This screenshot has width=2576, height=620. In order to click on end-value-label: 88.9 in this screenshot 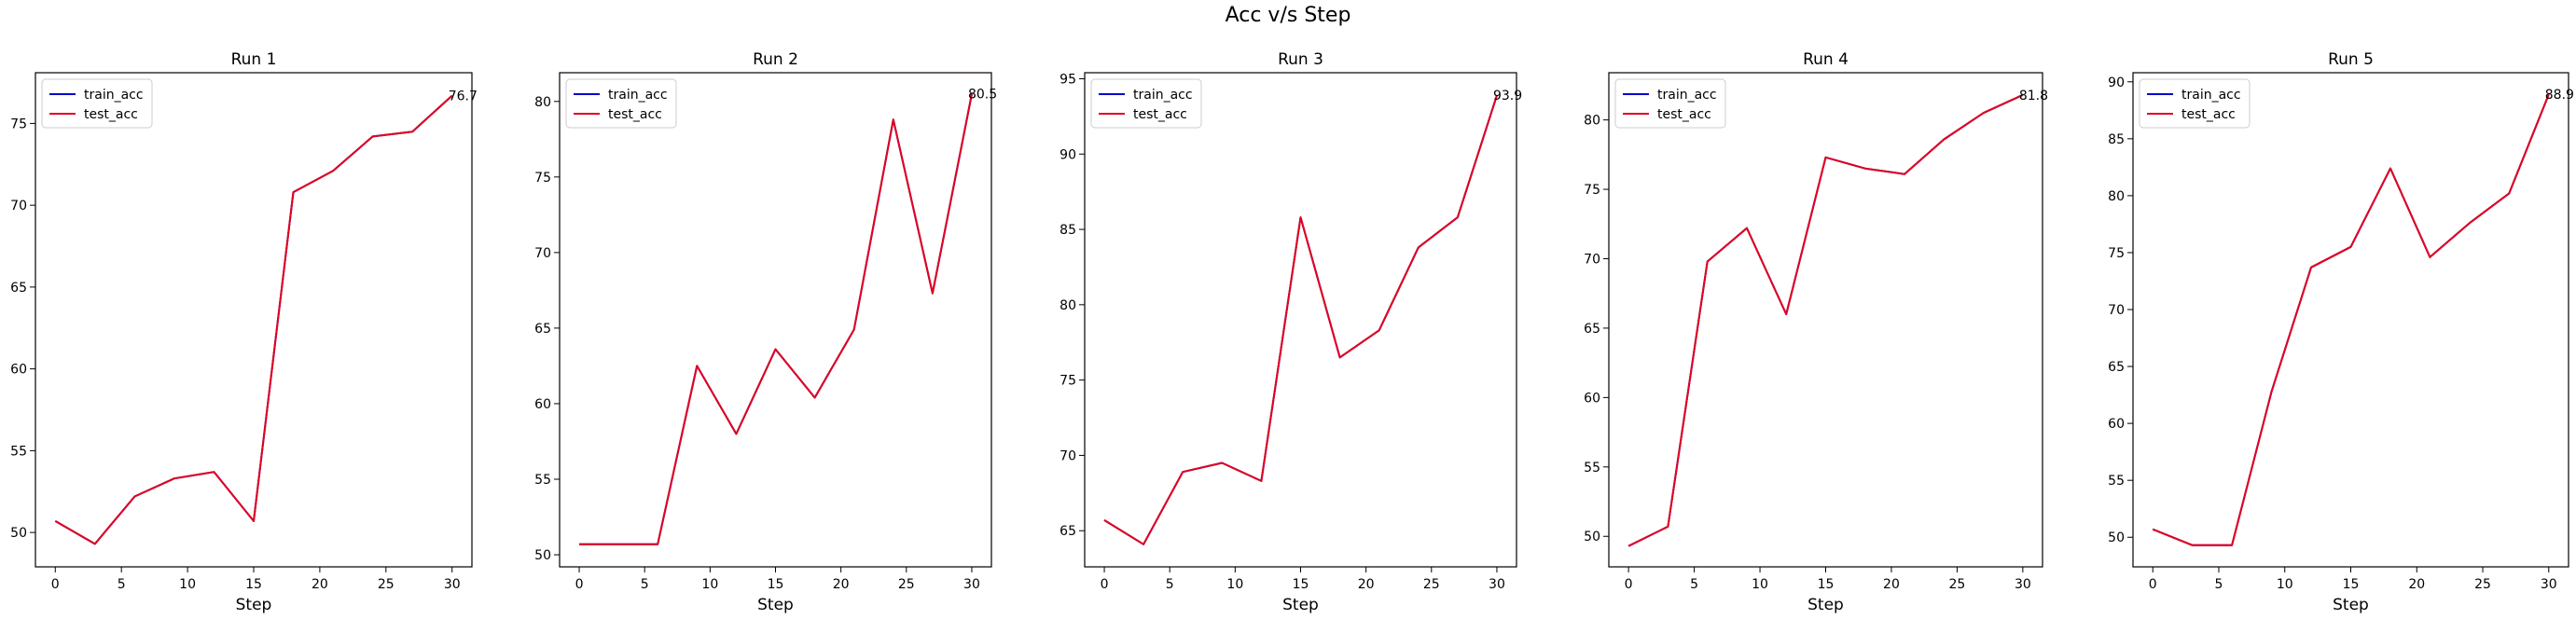, I will do `click(2559, 95)`.